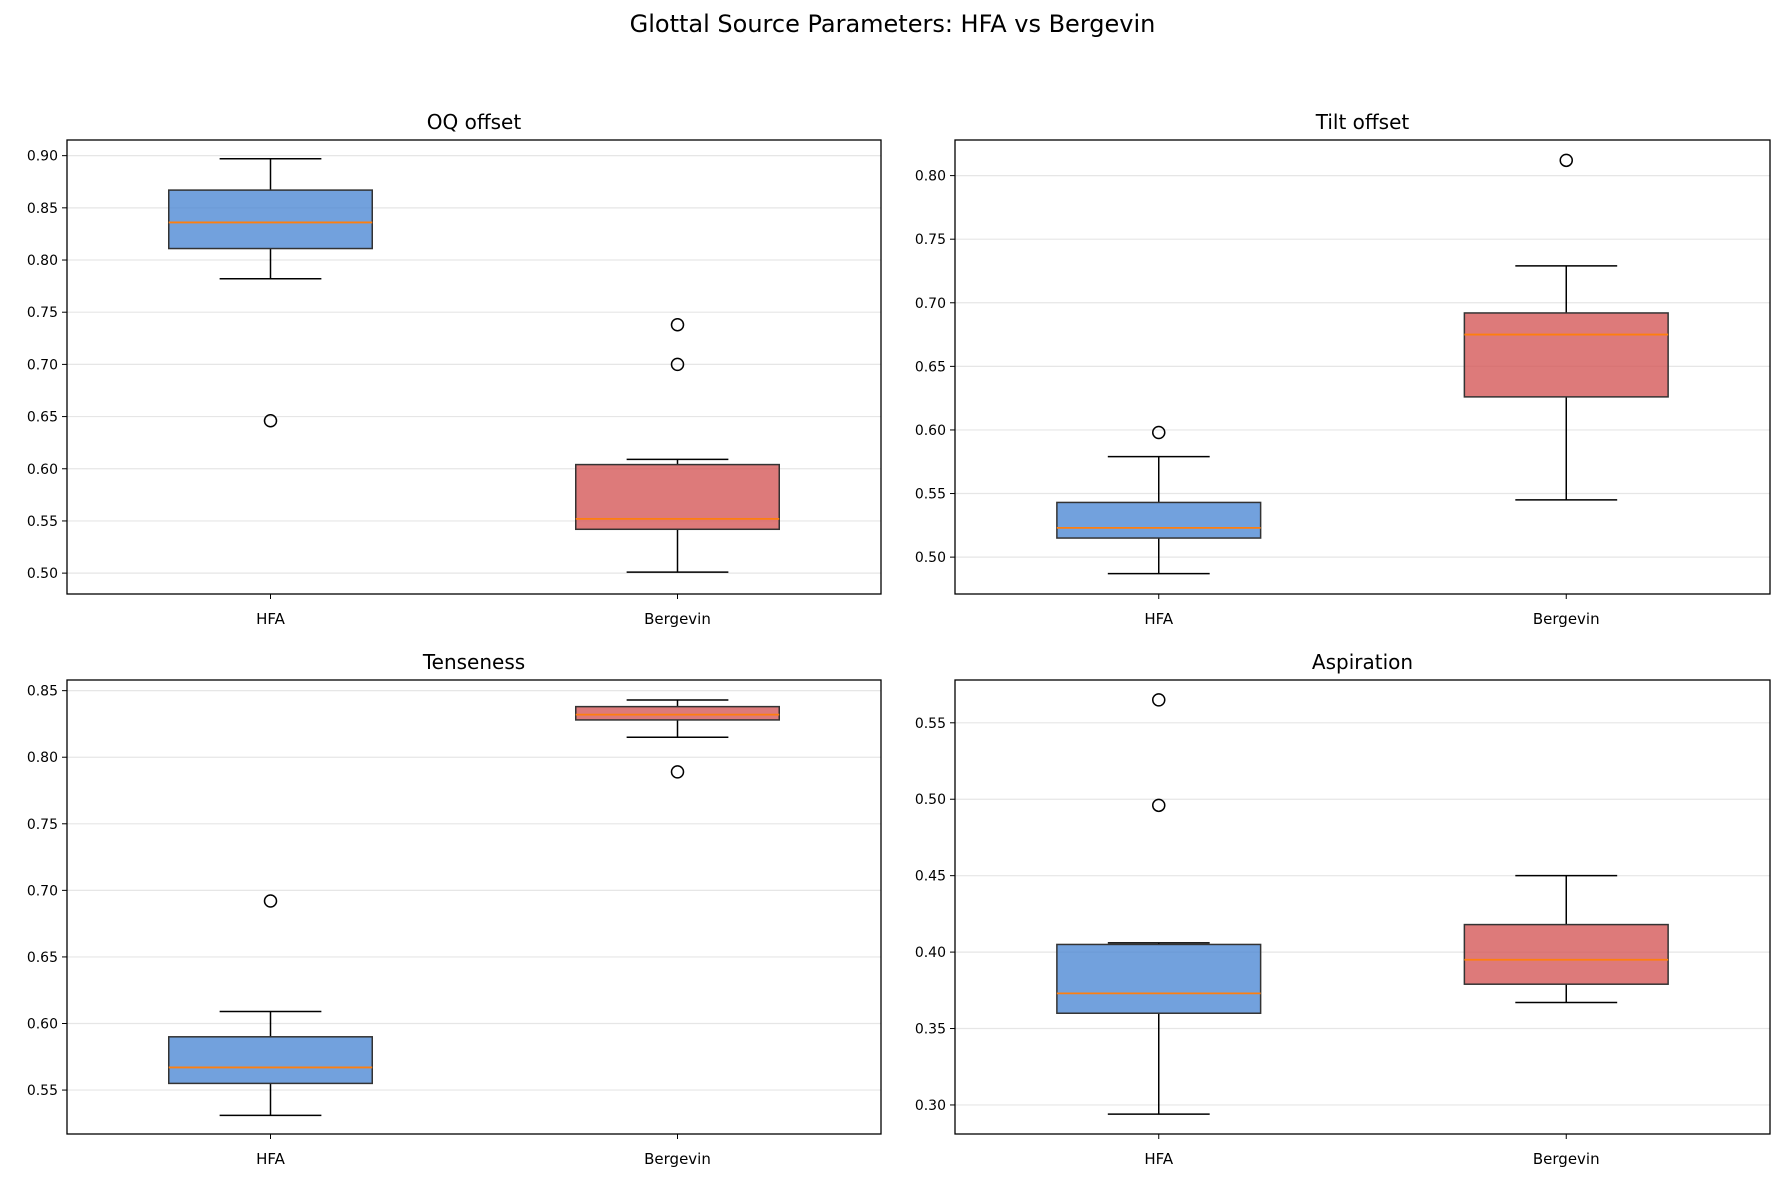  What do you see at coordinates (930, 1030) in the screenshot?
I see `y-tick-label: 0.35` at bounding box center [930, 1030].